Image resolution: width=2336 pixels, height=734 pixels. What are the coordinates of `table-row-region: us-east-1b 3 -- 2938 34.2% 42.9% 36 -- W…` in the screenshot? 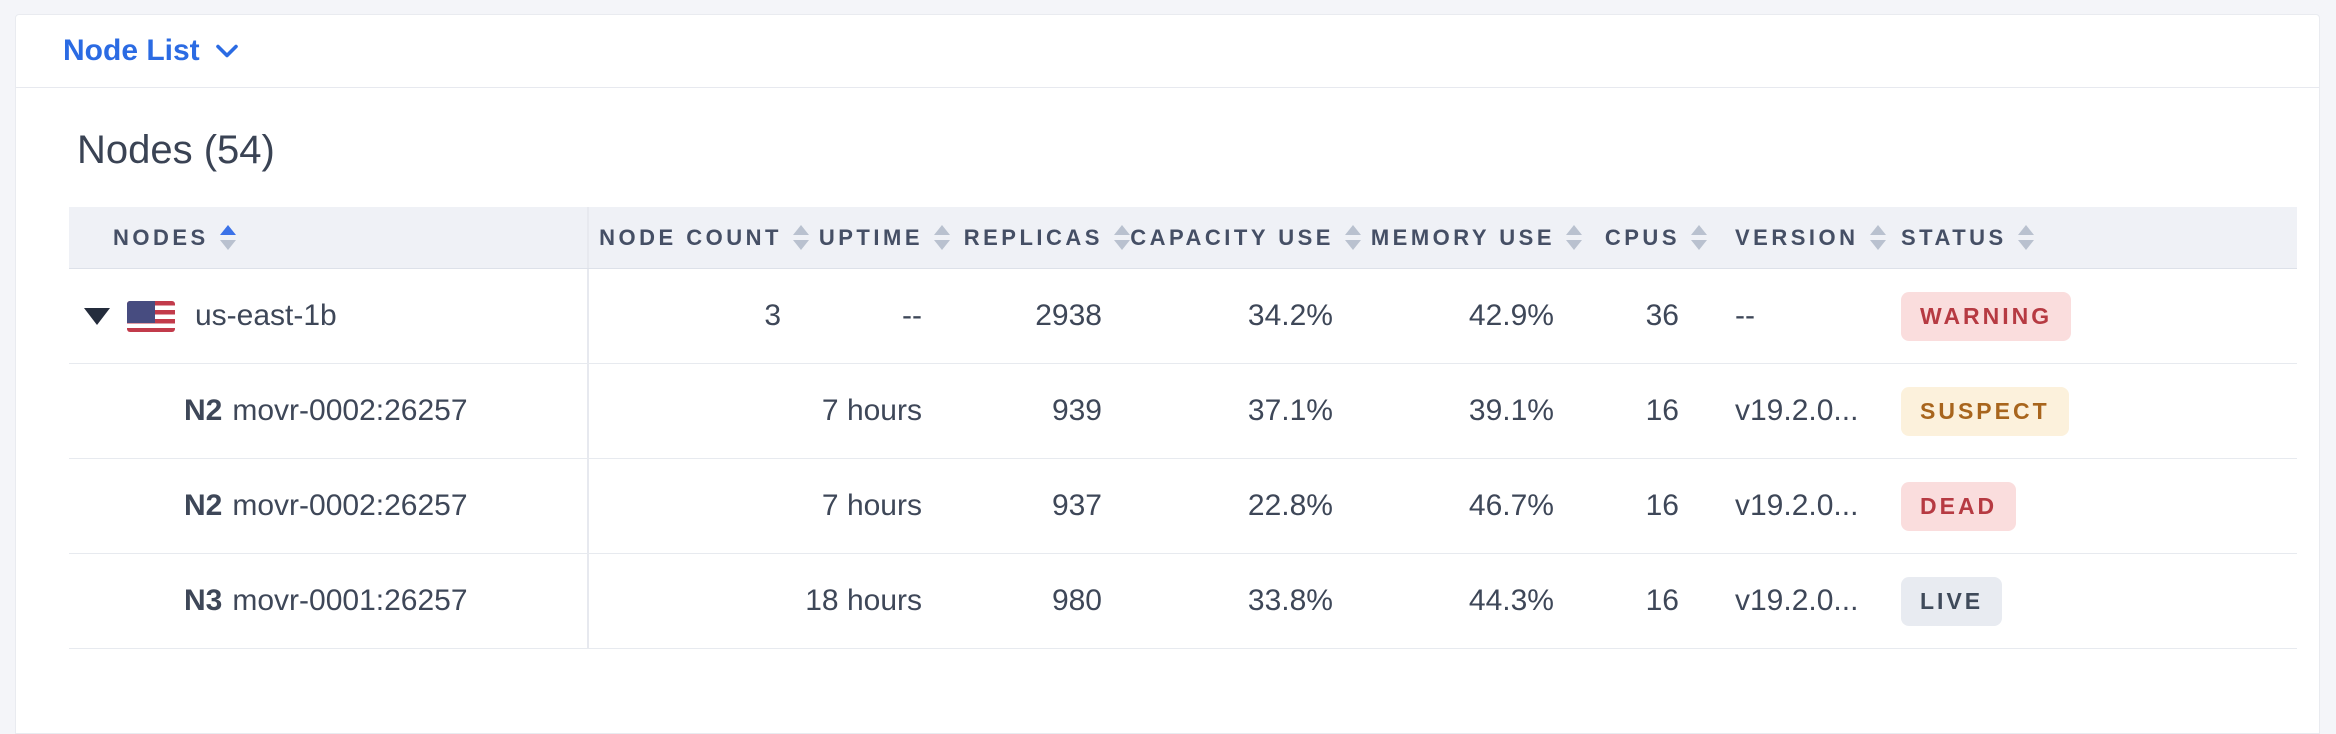 It's located at (1183, 316).